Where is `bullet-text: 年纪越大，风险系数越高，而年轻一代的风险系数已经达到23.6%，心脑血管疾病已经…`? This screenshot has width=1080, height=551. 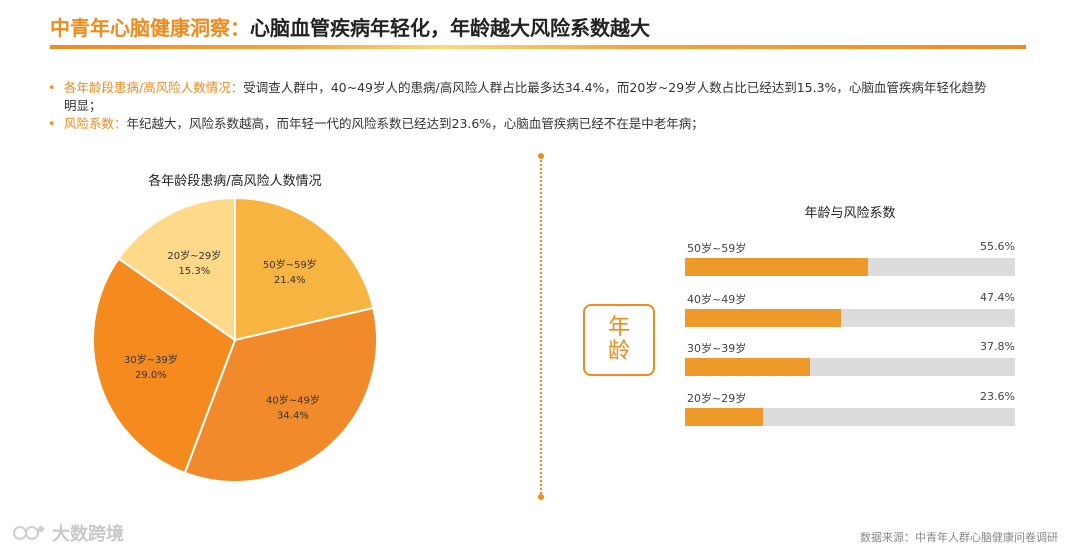 bullet-text: 年纪越大，风险系数越高，而年轻一代的风险系数已经达到23.6%，心脑血管疾病已经… is located at coordinates (415, 123).